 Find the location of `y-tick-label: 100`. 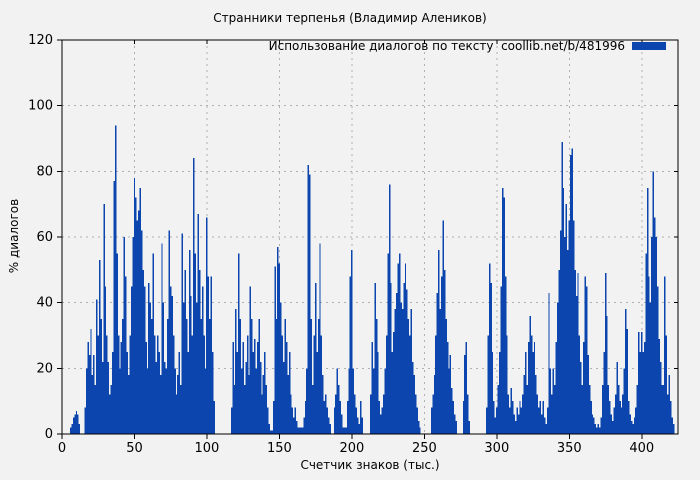

y-tick-label: 100 is located at coordinates (40, 106).